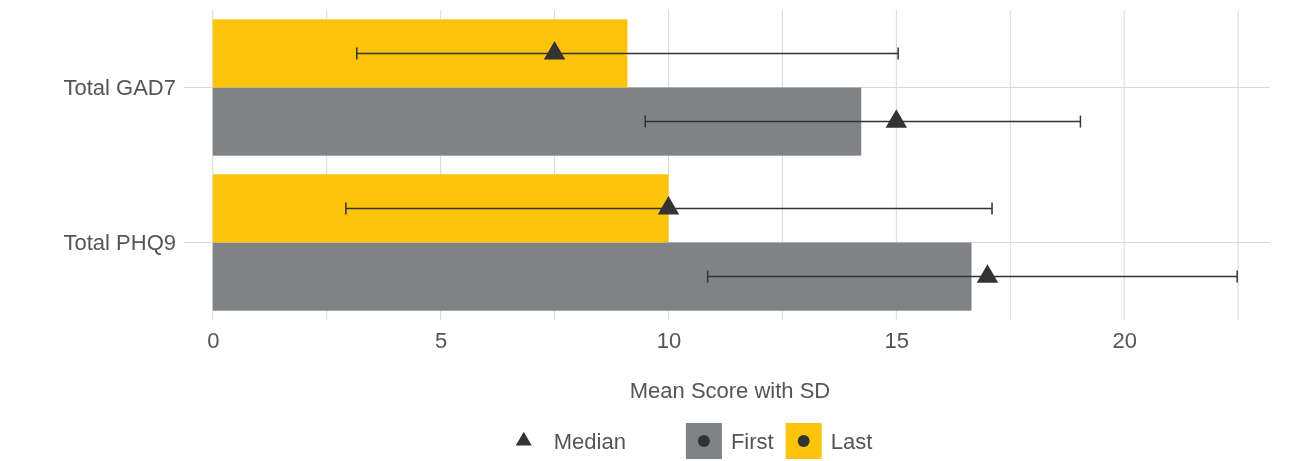  I want to click on x-tick-label: 5, so click(441, 340).